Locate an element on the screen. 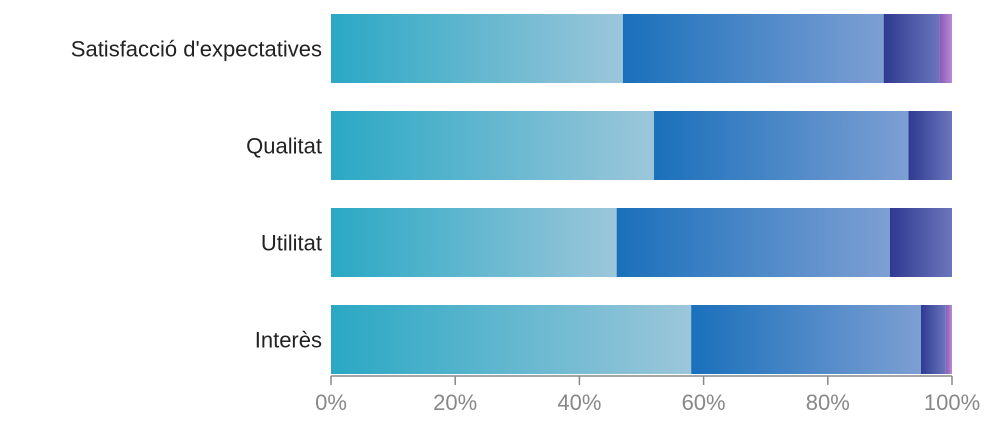 The image size is (984, 421). category-label: Utilitat is located at coordinates (291, 243).